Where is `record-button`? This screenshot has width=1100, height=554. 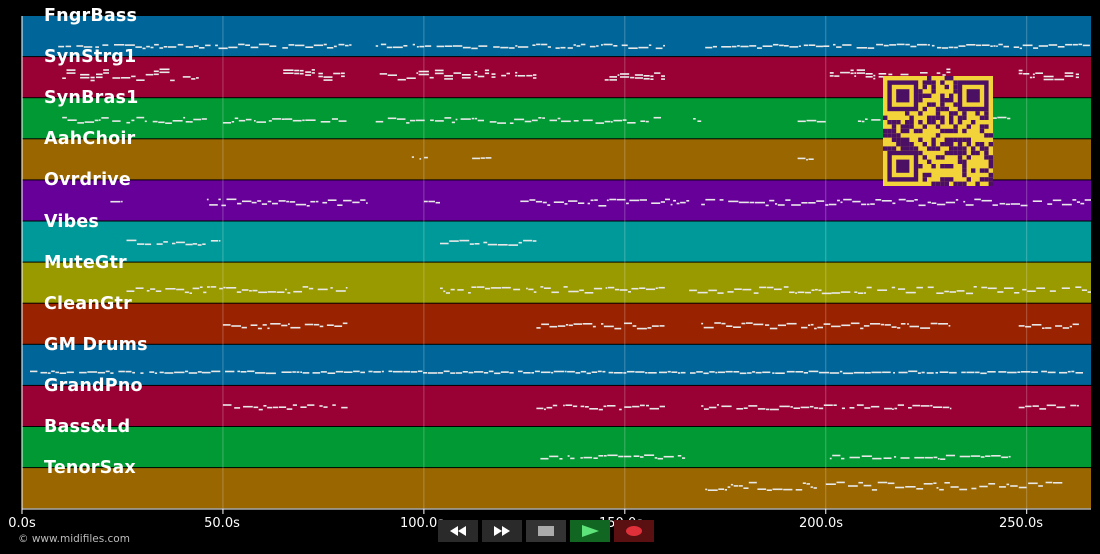
record-button is located at coordinates (634, 531).